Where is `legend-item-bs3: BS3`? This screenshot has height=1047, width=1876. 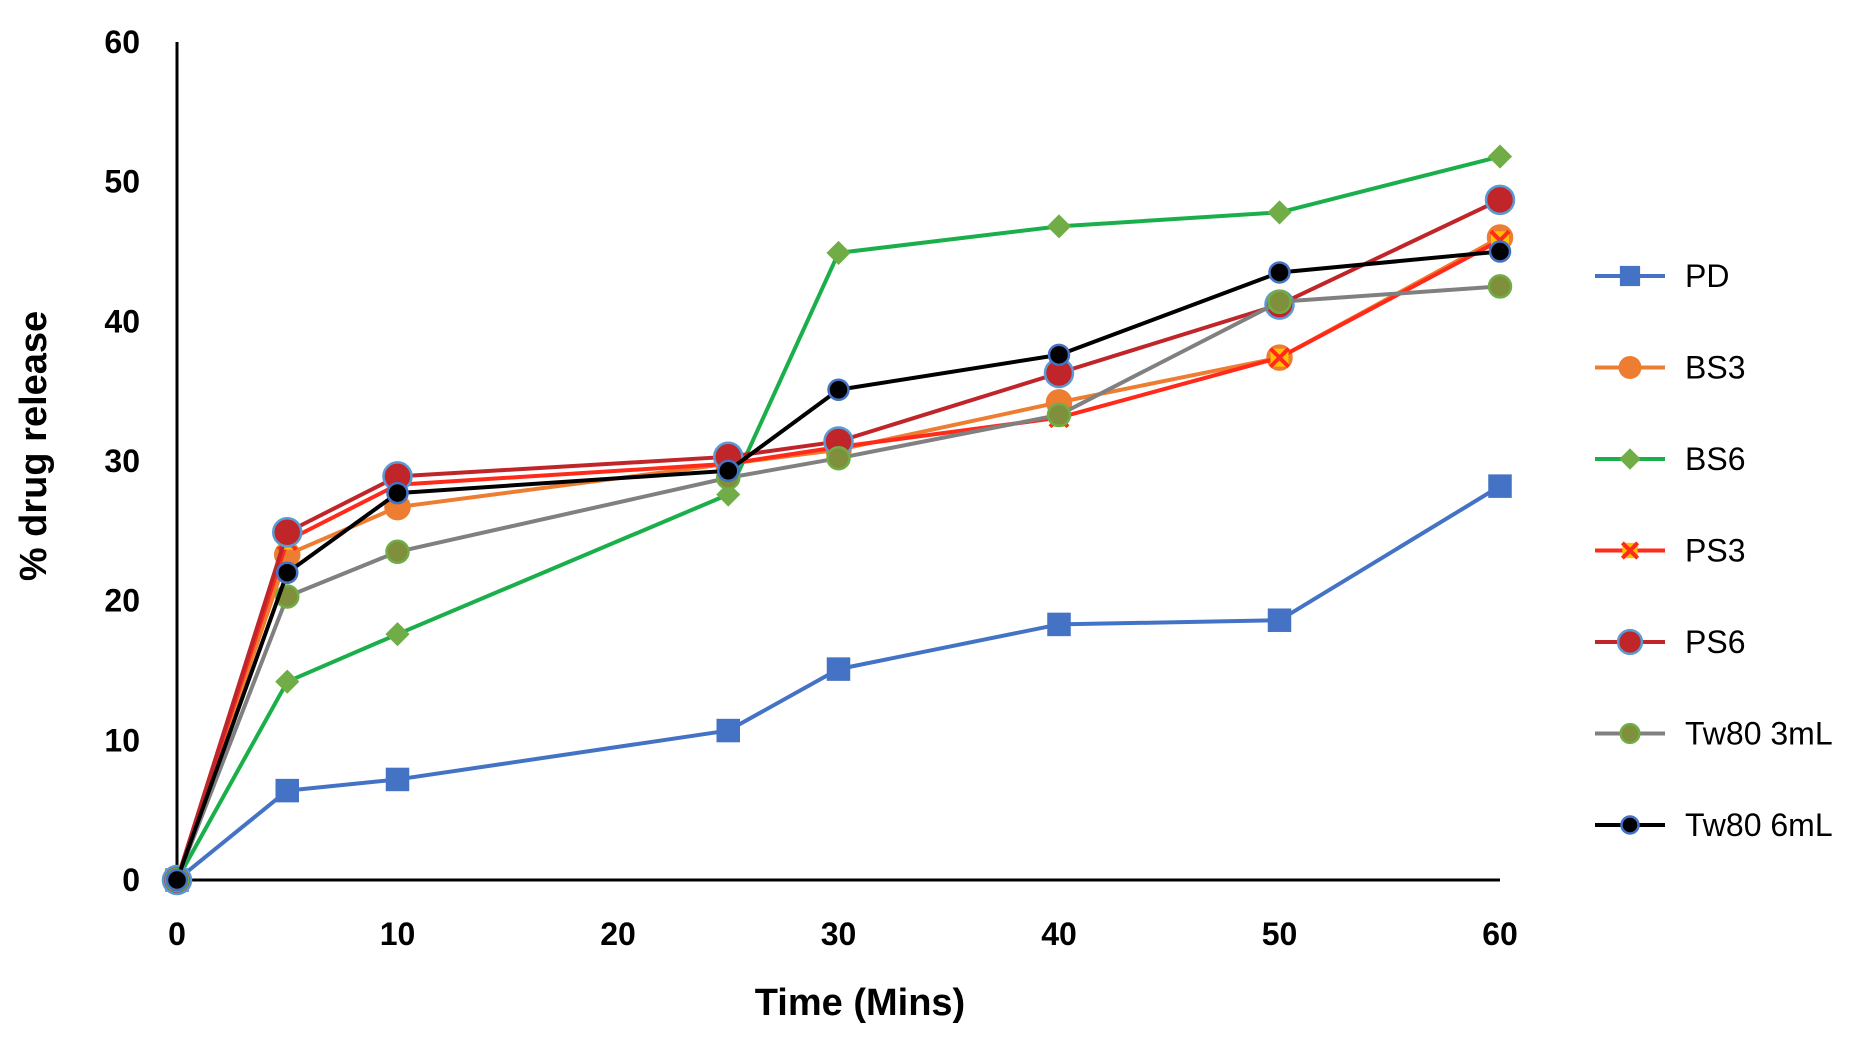
legend-item-bs3: BS3 is located at coordinates (1670, 368).